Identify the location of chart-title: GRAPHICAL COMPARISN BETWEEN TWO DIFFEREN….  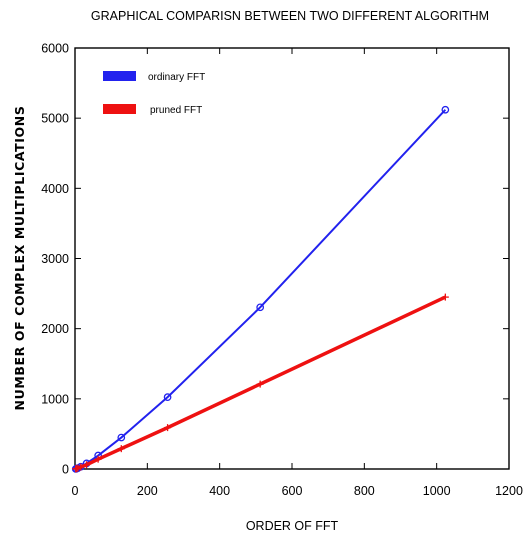
(290, 16).